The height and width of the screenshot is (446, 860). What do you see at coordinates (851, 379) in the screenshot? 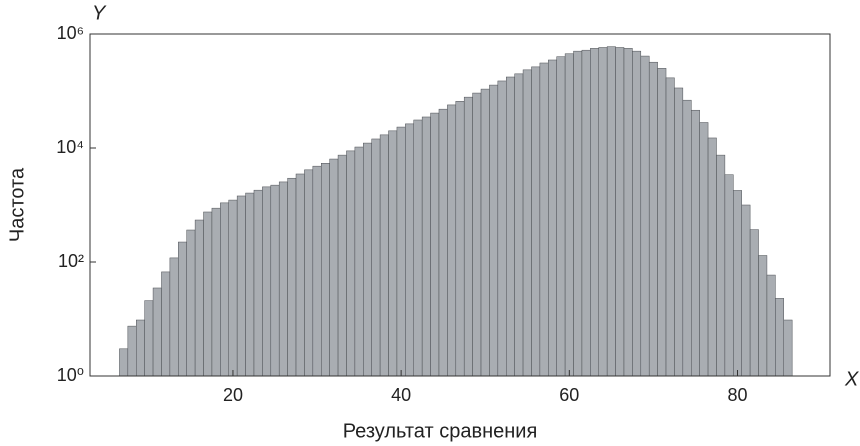
I see `x-axis-symbol: X` at bounding box center [851, 379].